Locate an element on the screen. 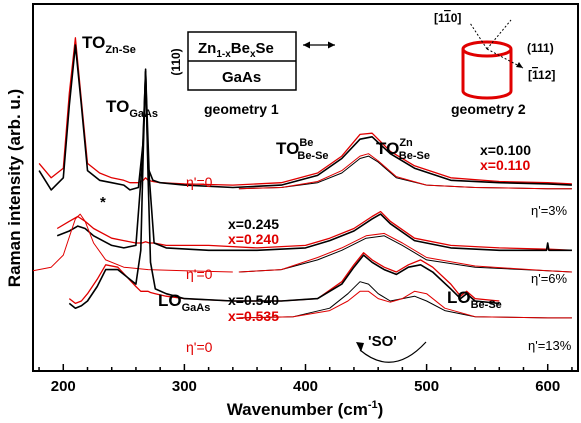  x-label-red-2: x=0.240 is located at coordinates (253, 239).